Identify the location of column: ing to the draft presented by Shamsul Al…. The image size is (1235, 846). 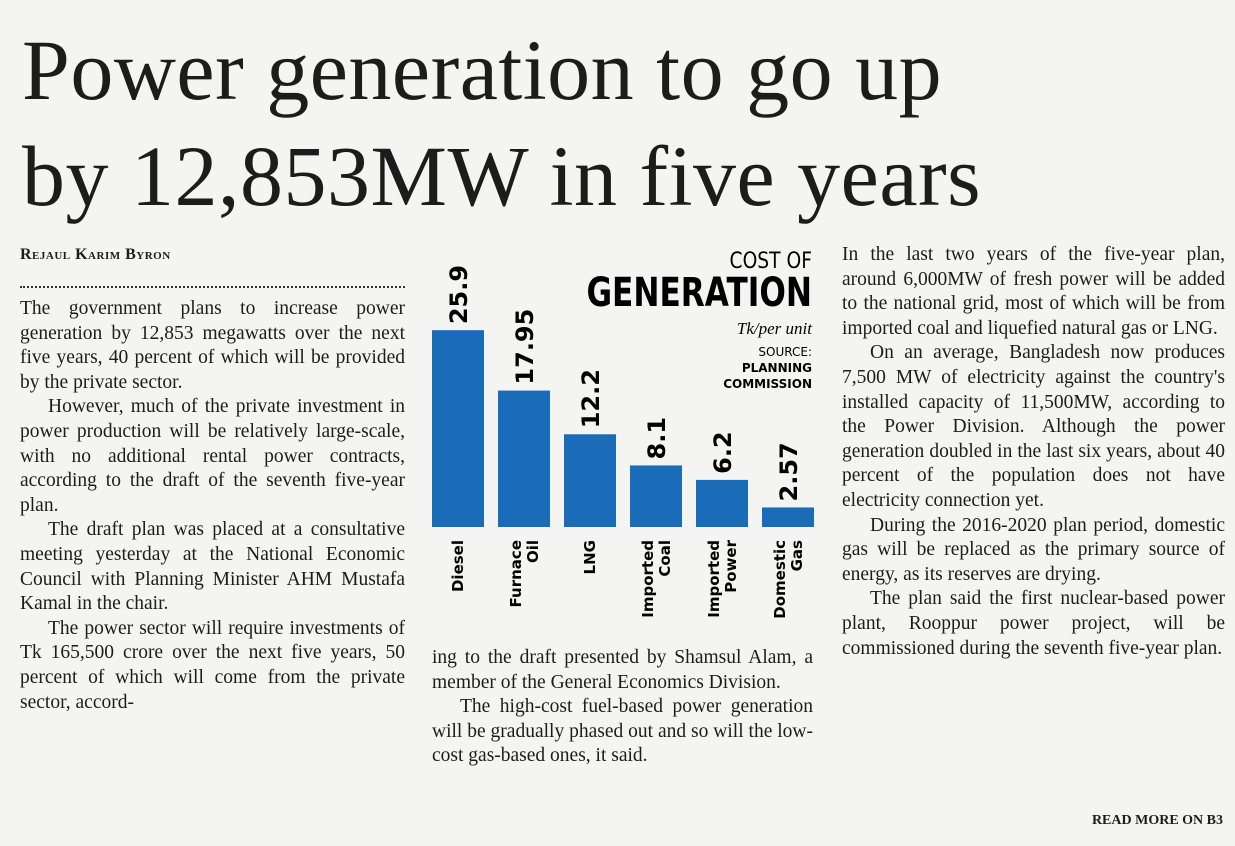
(622, 707).